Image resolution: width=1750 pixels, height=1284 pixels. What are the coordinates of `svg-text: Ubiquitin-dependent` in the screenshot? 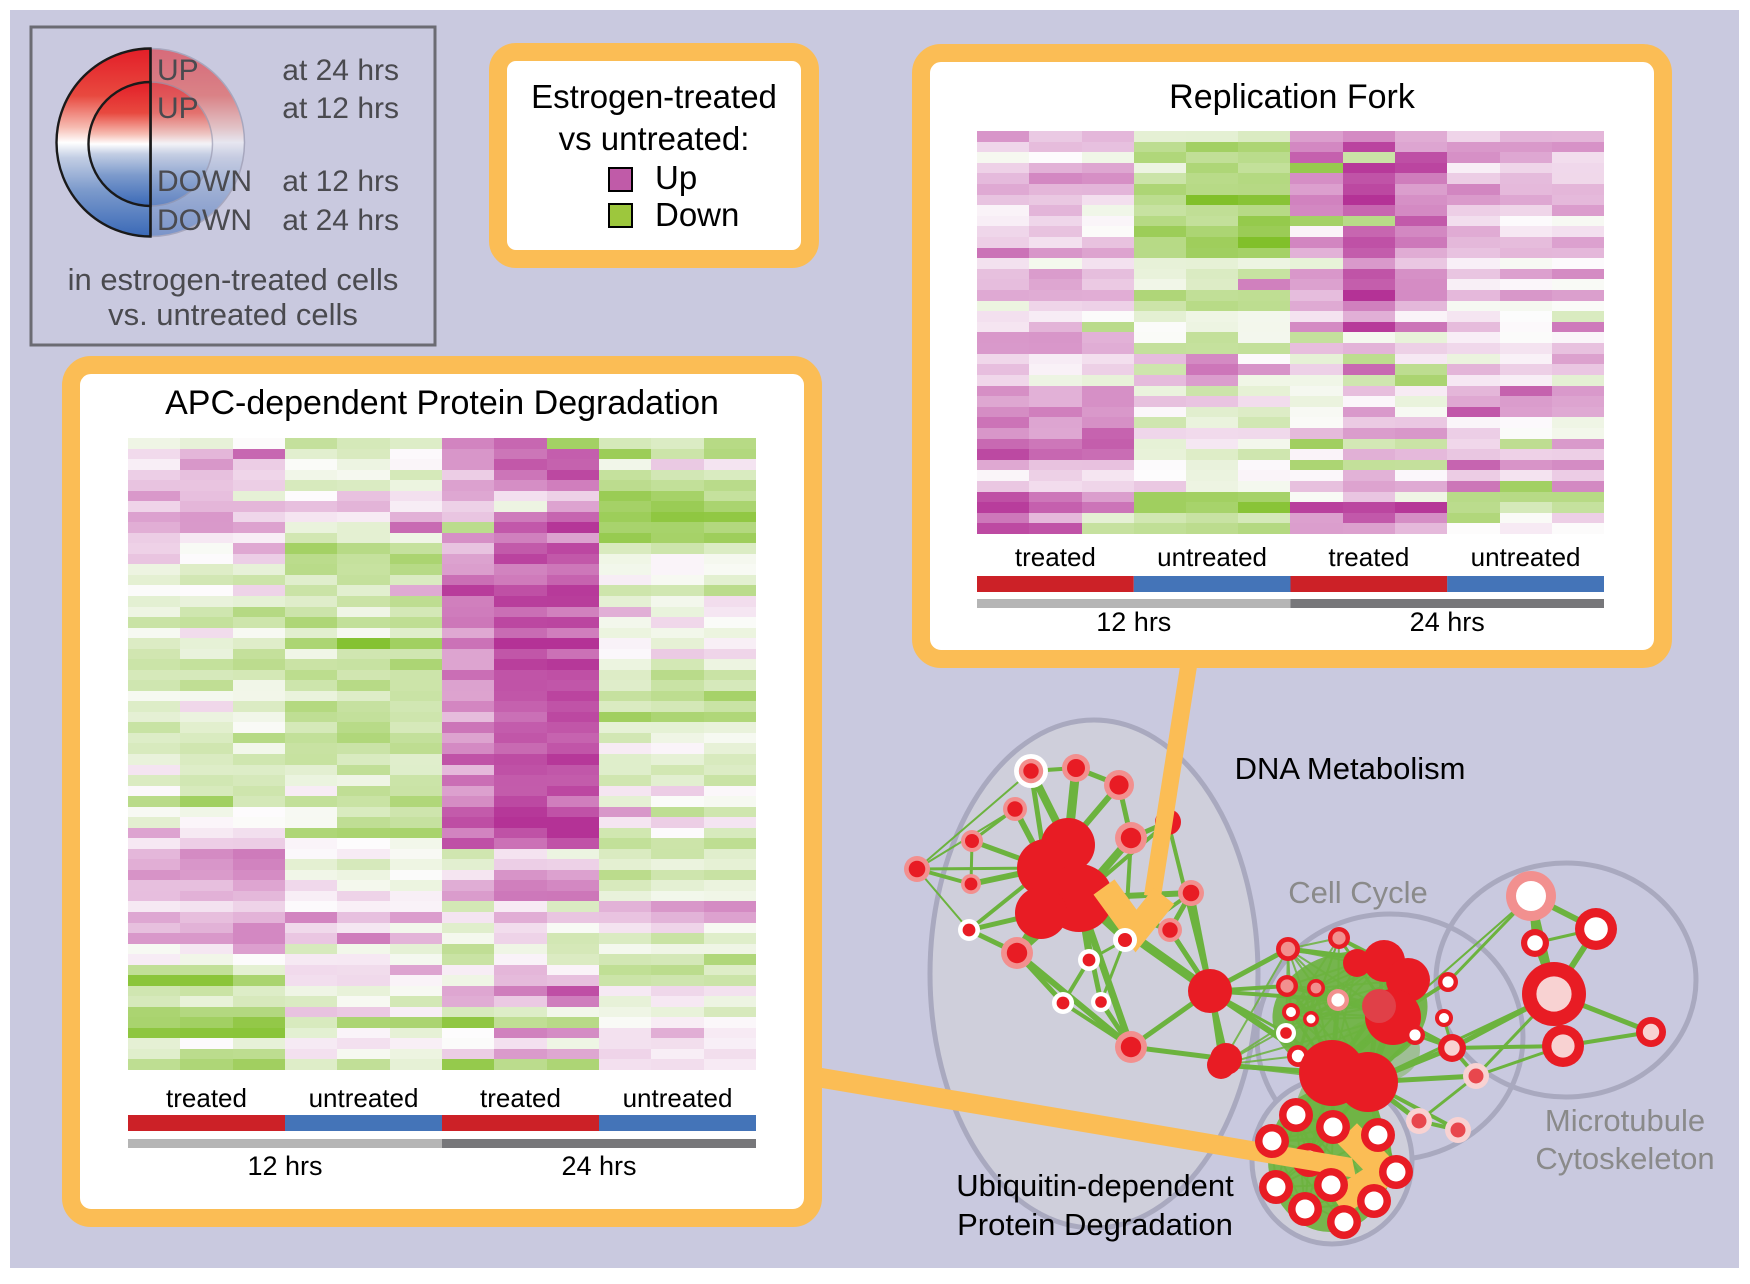 It's located at (1095, 1185).